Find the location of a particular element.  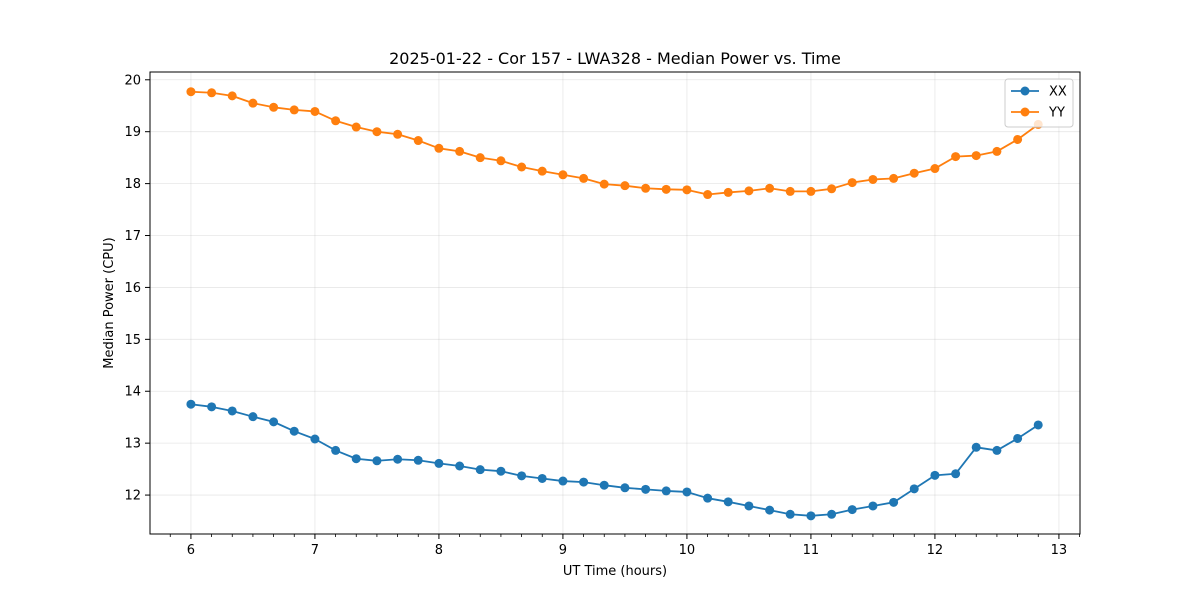

x-tick-label: 6 is located at coordinates (191, 550).